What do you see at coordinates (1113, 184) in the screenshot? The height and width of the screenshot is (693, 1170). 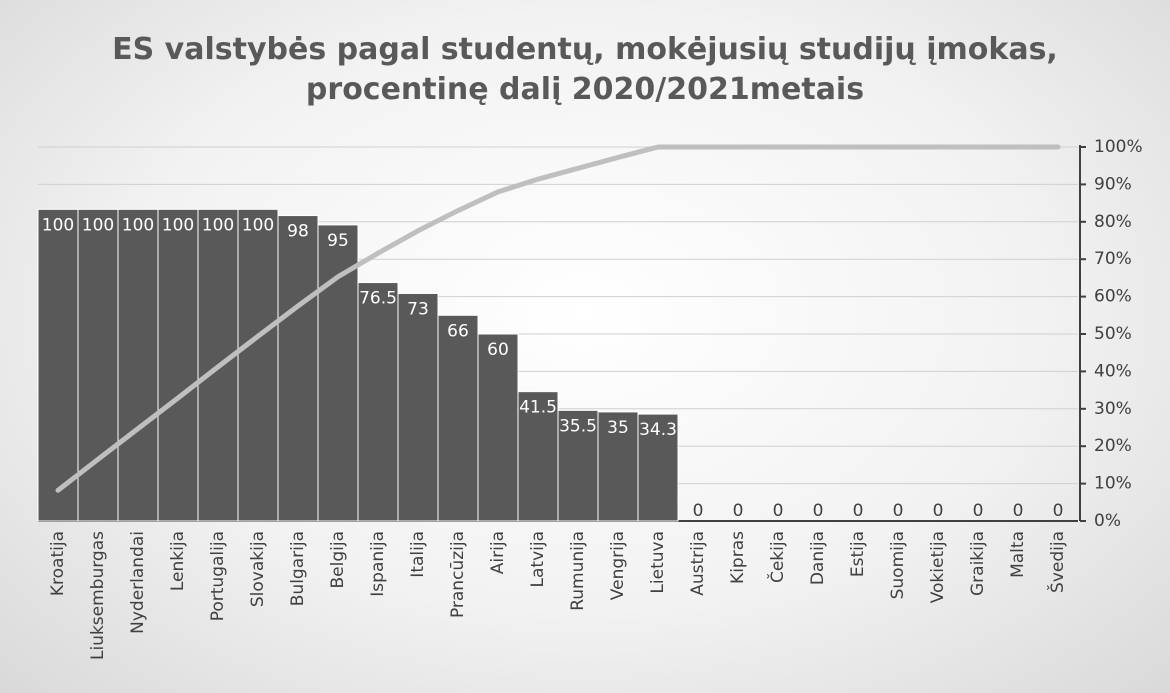 I see `y2-tick-label: 90%` at bounding box center [1113, 184].